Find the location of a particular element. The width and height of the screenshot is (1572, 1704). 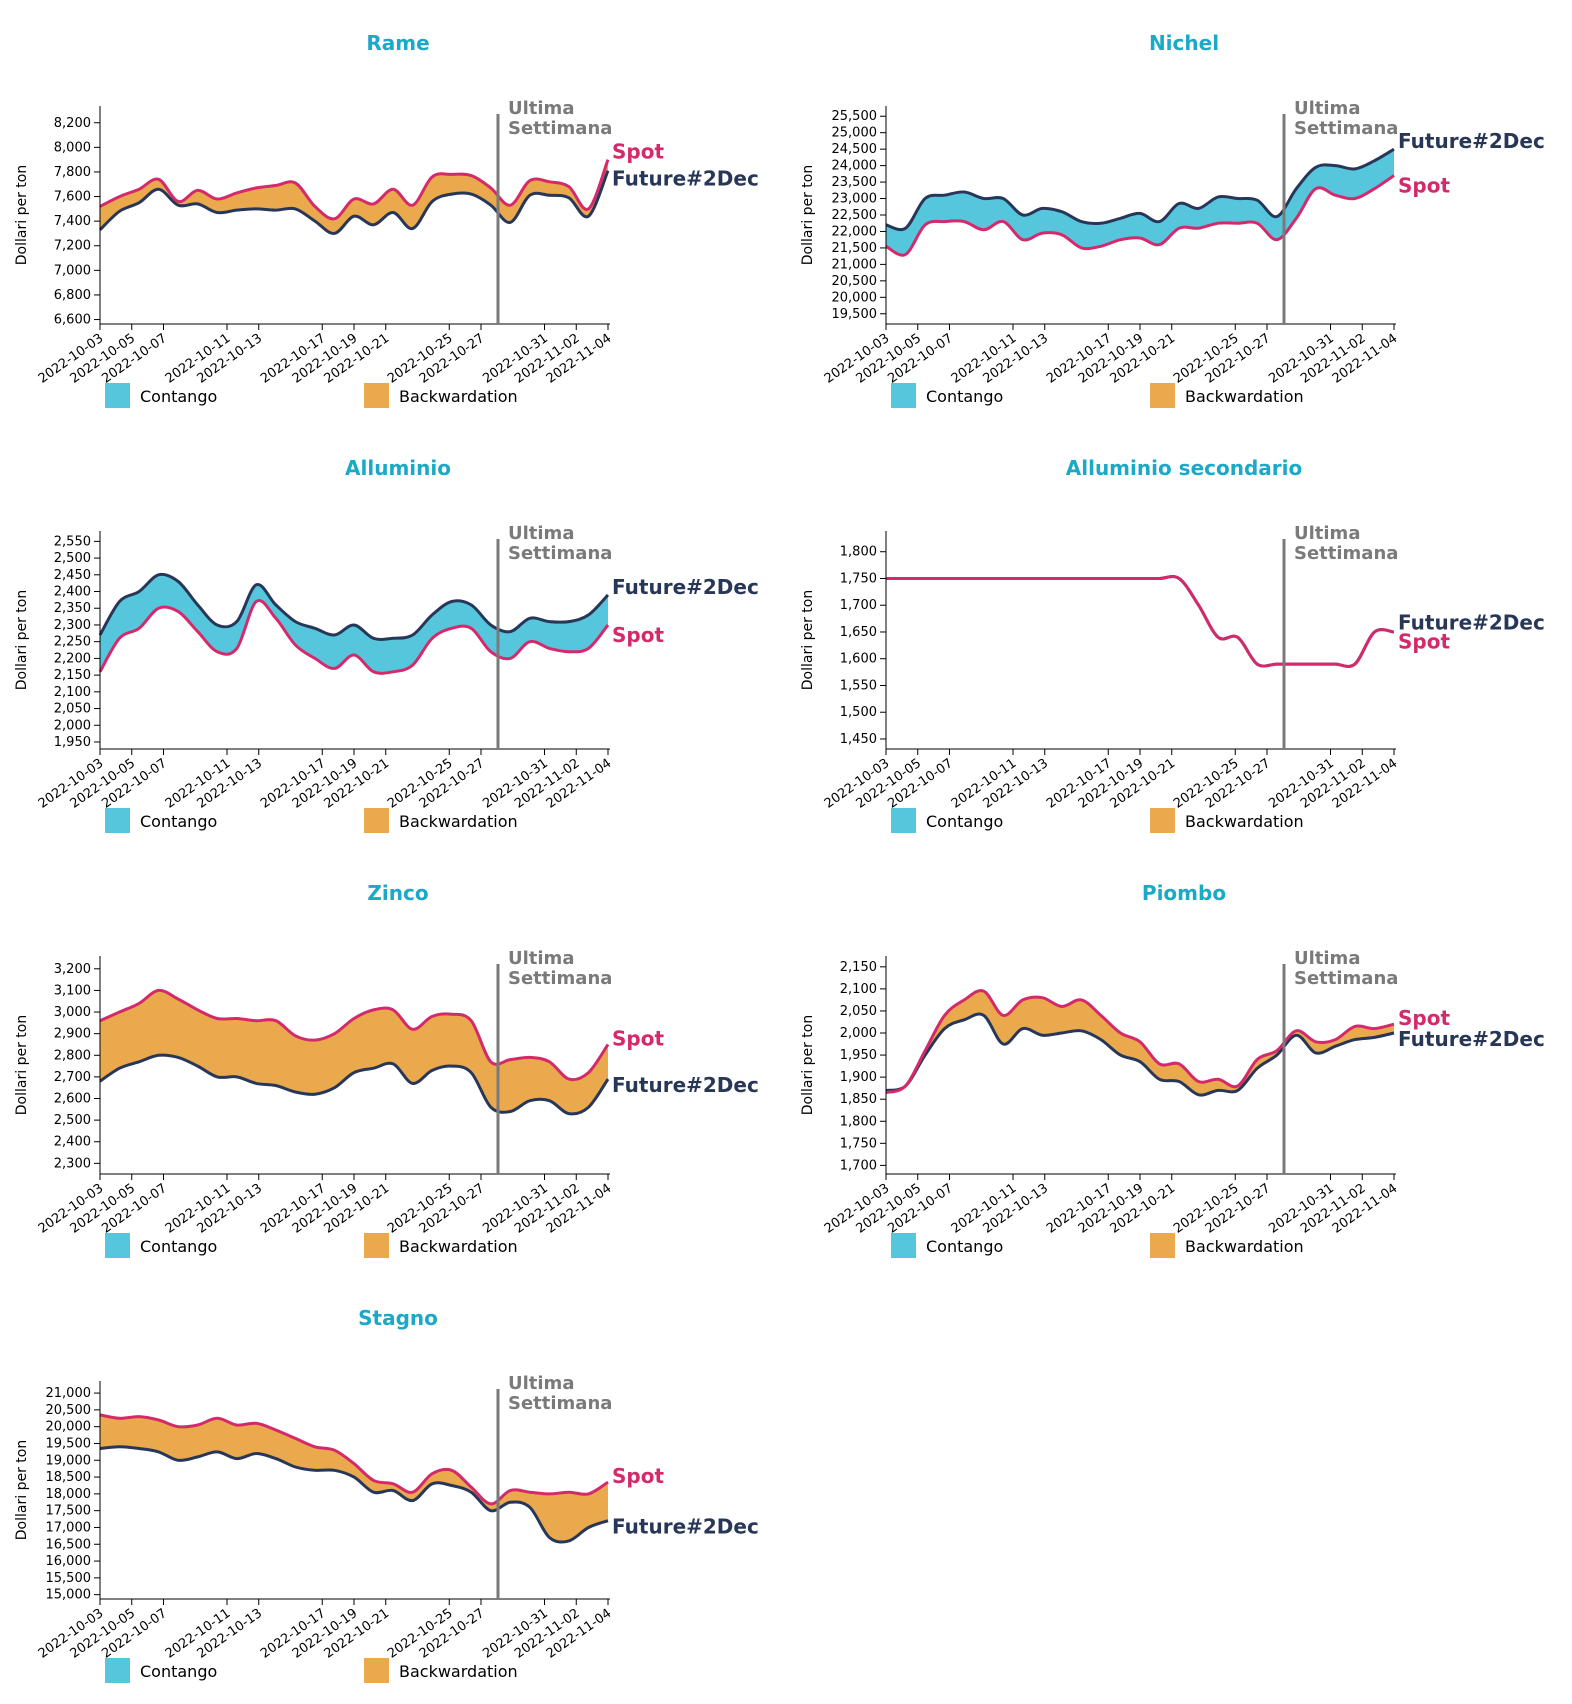

chart-title: Rame is located at coordinates (397, 43).